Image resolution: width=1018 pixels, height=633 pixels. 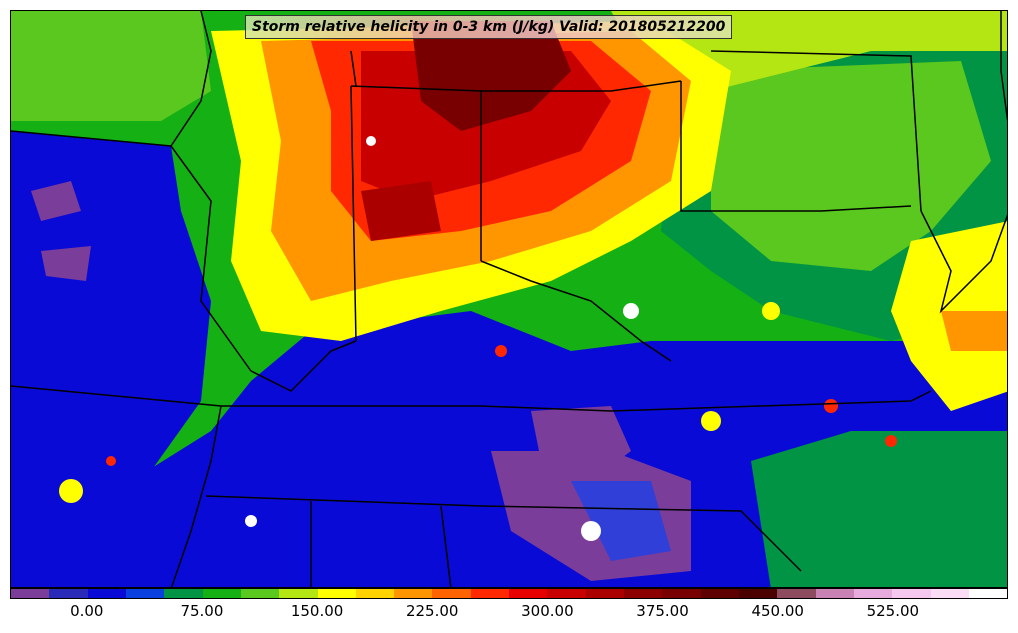 I want to click on colorbar-tick-label: 225.00, so click(x=432, y=611).